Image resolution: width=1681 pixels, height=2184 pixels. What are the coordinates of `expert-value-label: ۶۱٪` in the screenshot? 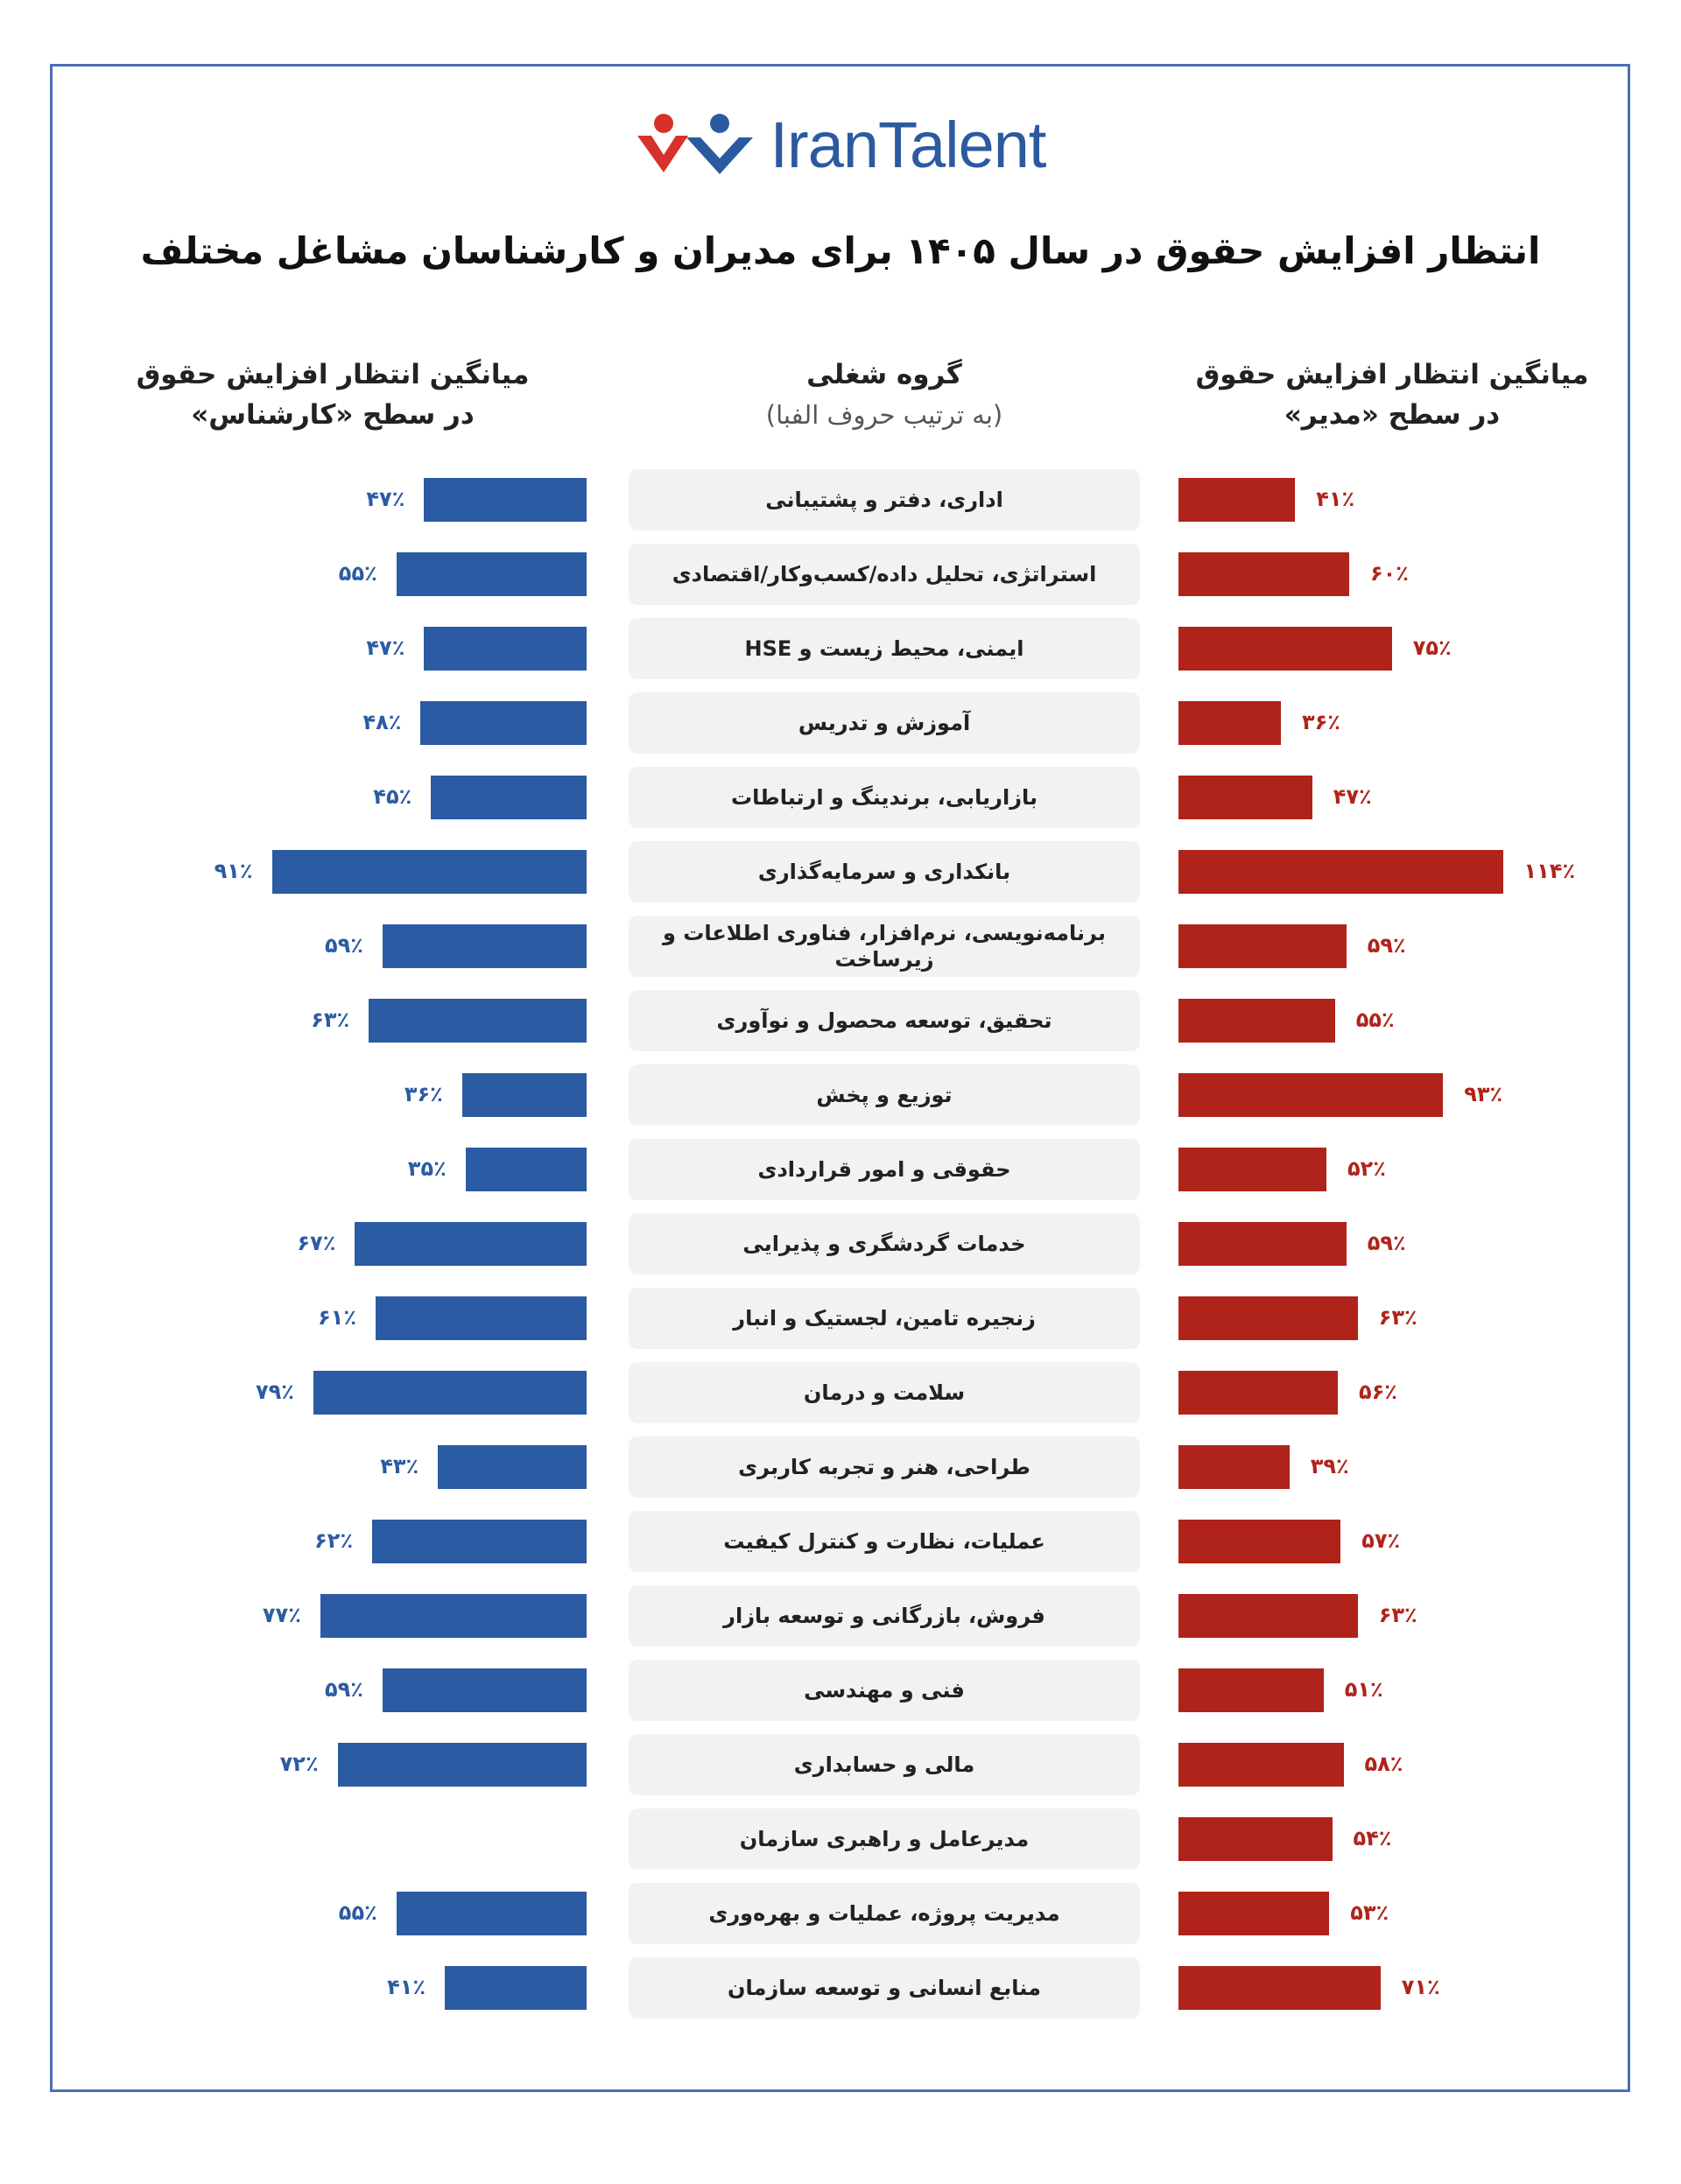 It's located at (337, 1317).